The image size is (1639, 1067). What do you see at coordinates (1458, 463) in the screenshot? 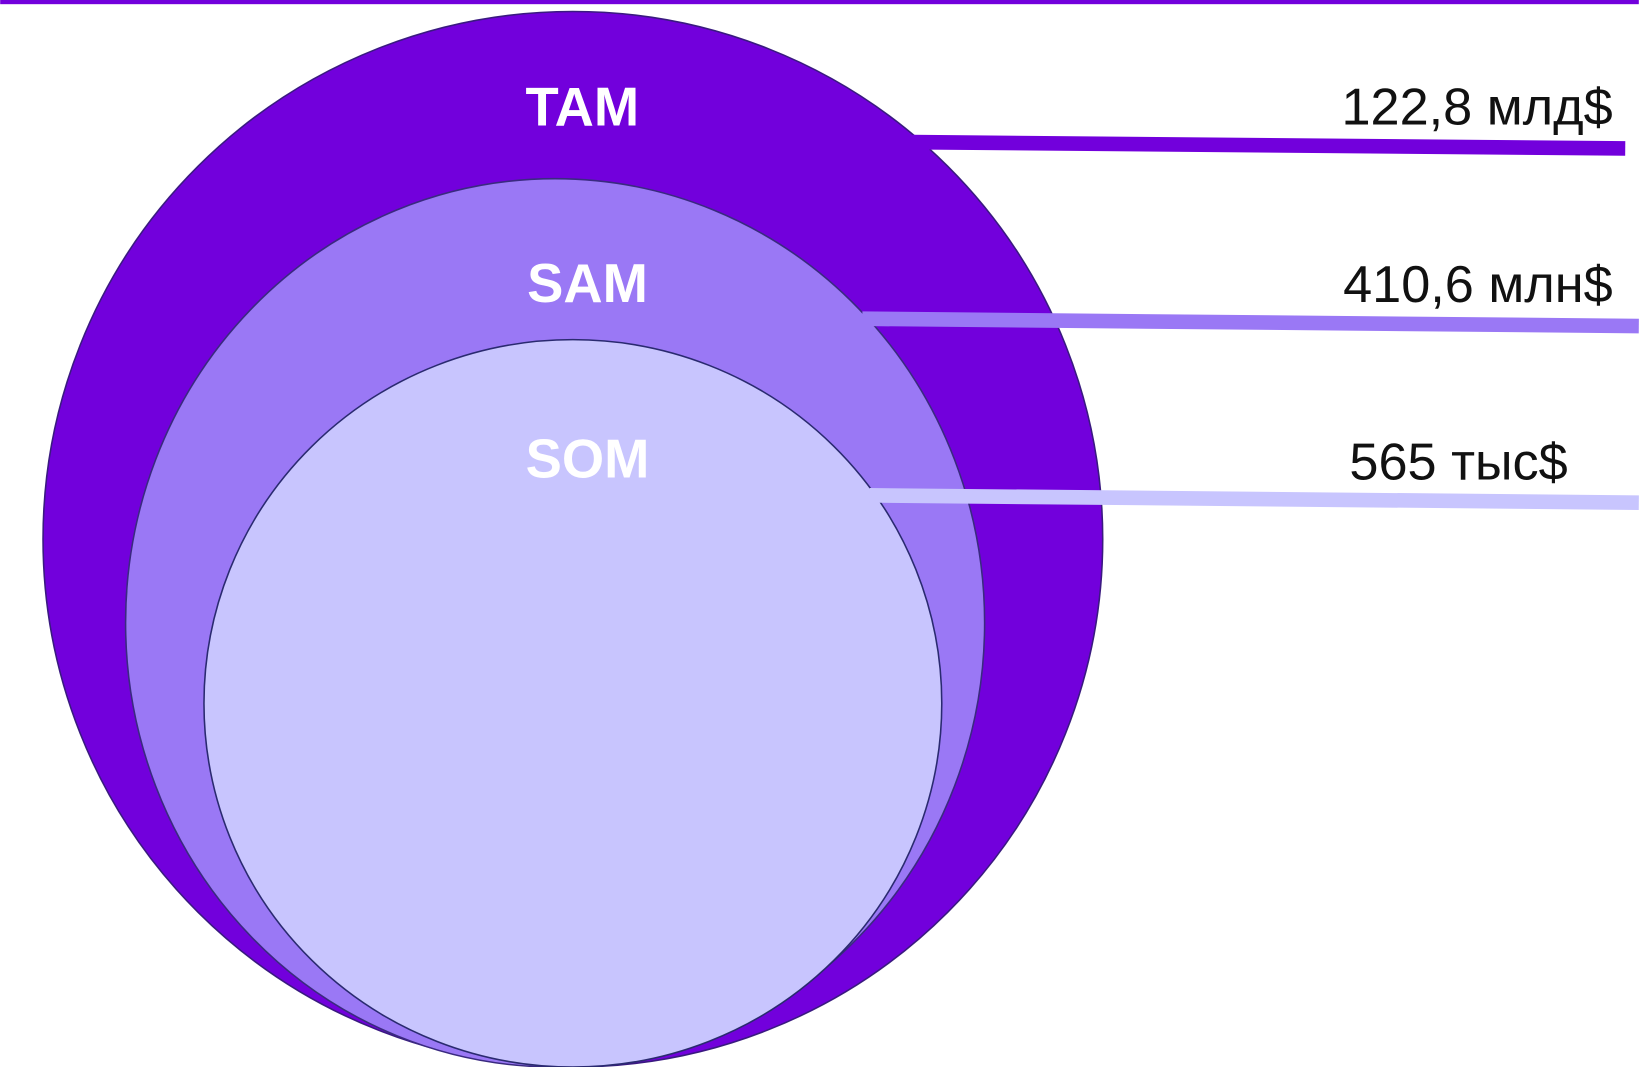
I see `som-value: 565 тыс$` at bounding box center [1458, 463].